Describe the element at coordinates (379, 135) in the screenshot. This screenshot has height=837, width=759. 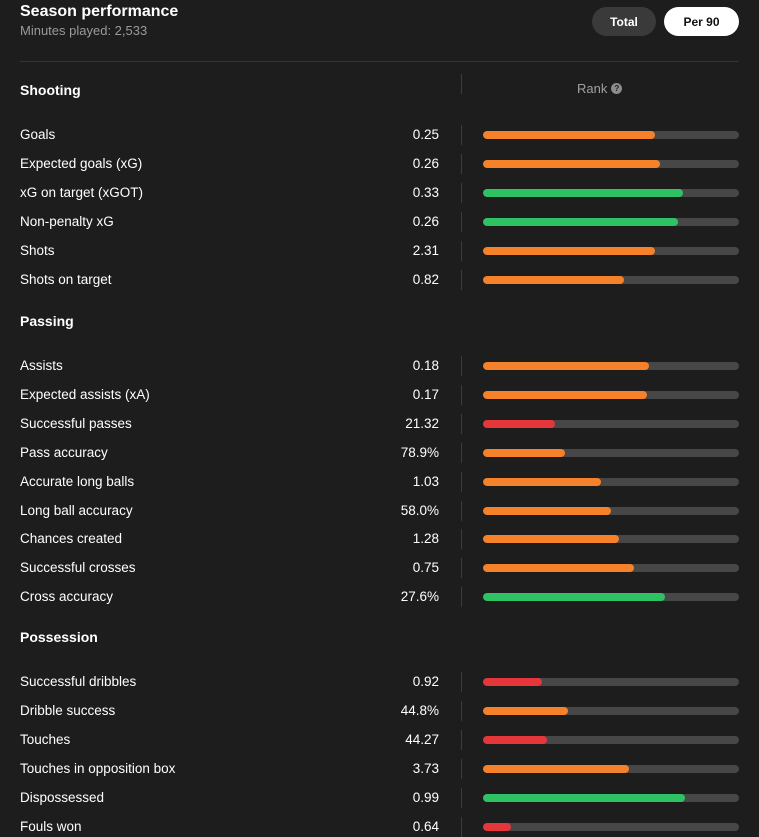
I see `stat-row: Goals 0.25` at that location.